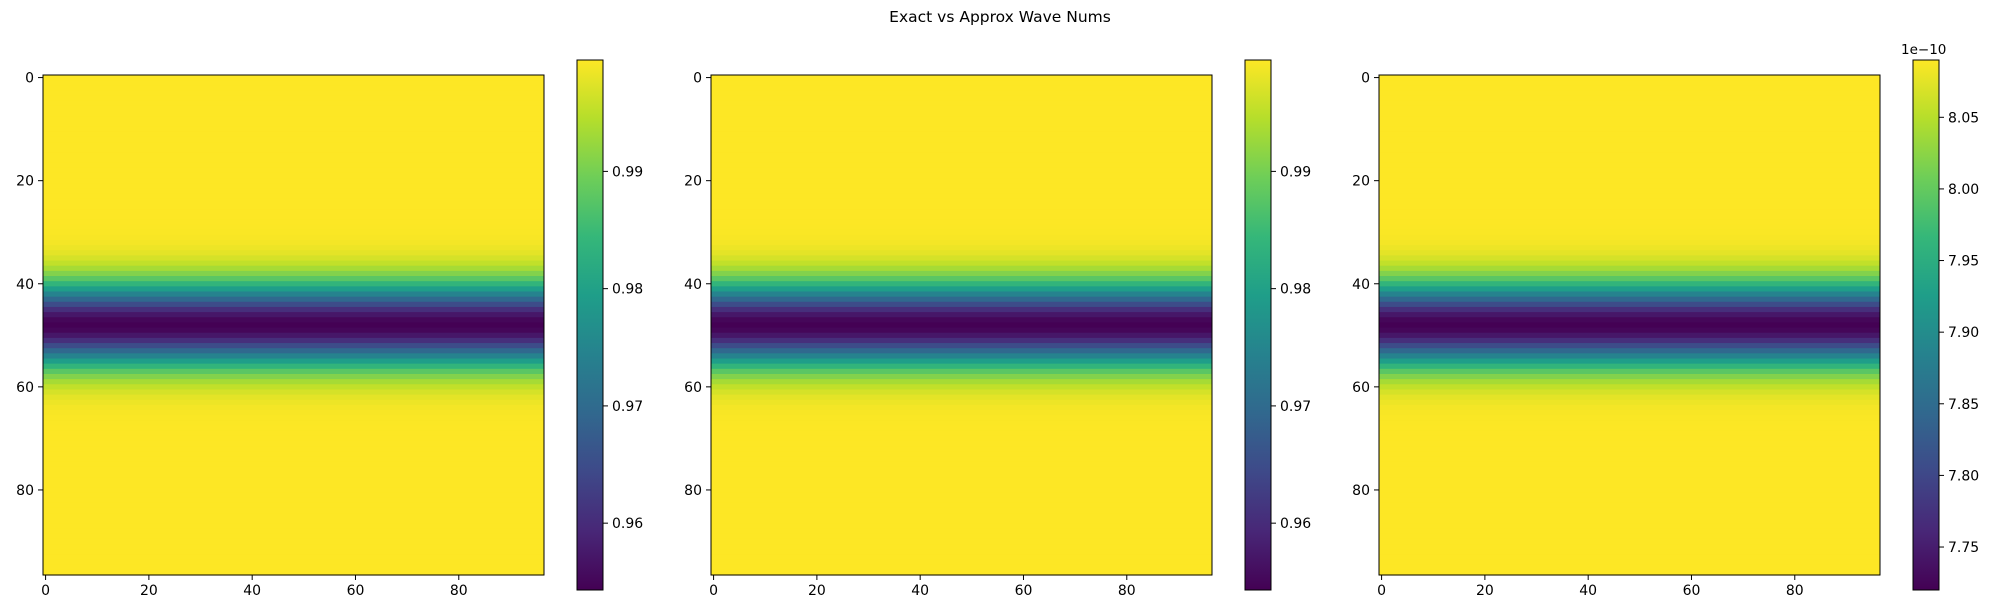 This screenshot has height=604, width=2000. What do you see at coordinates (1963, 118) in the screenshot?
I see `colorbar-tick-label: 8.05` at bounding box center [1963, 118].